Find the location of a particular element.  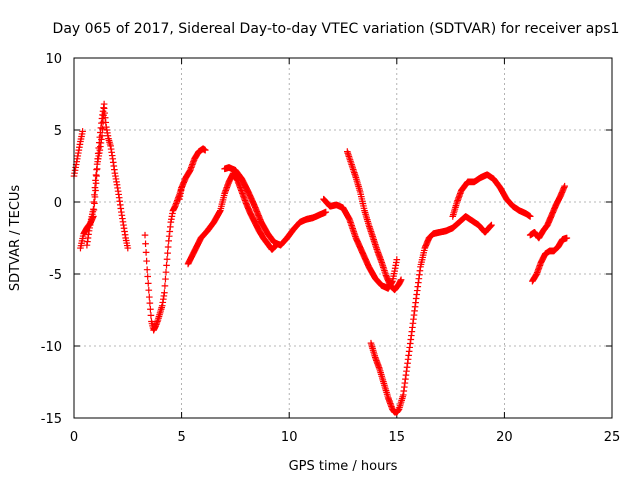

y-tick-label: 10 is located at coordinates (53, 59).